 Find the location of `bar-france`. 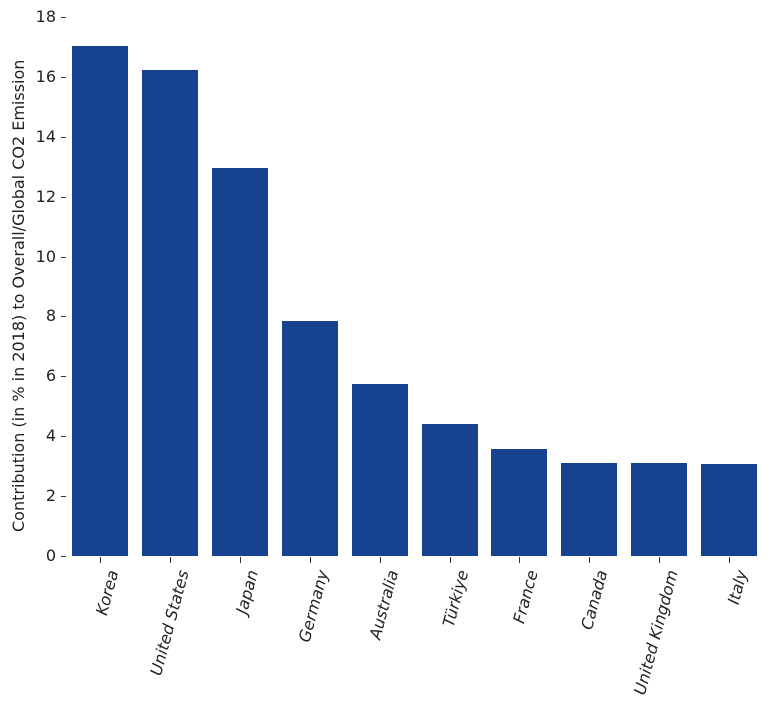

bar-france is located at coordinates (519, 502).